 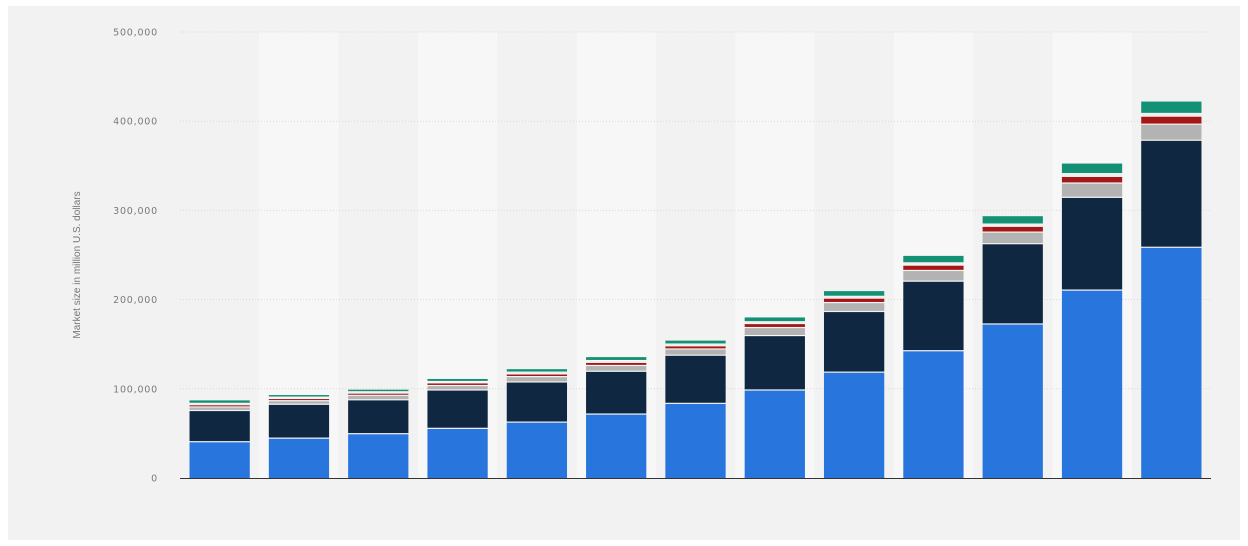 I want to click on y-axis-title: Market size in million U.S. dollars, so click(x=77, y=264).